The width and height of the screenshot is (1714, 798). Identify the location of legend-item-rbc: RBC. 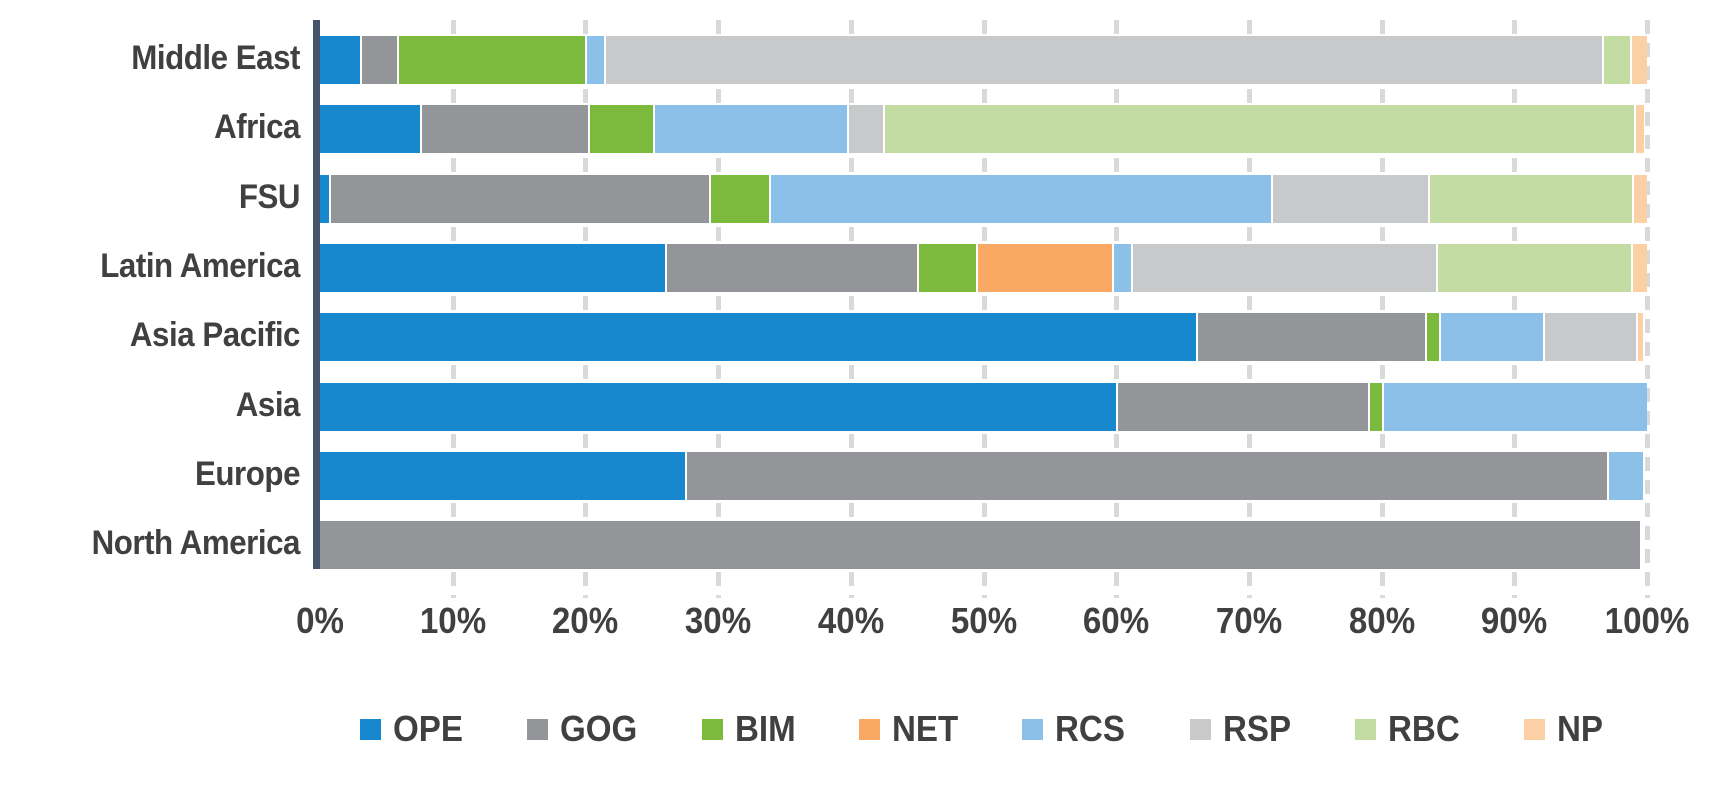
(1410, 729).